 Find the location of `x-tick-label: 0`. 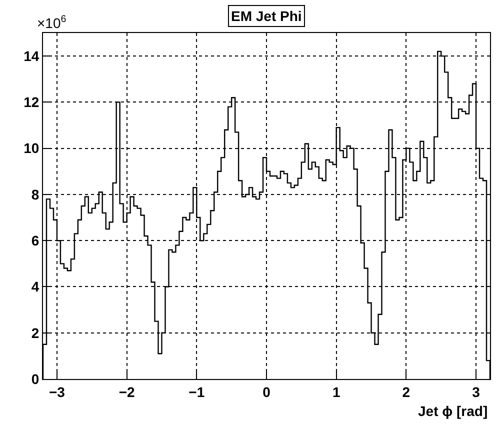

x-tick-label: 0 is located at coordinates (266, 392).